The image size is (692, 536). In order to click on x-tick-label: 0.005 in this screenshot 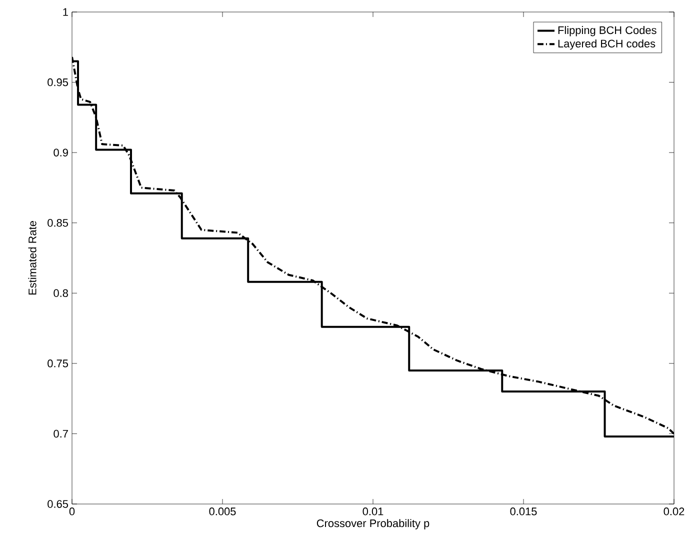, I will do `click(222, 512)`.